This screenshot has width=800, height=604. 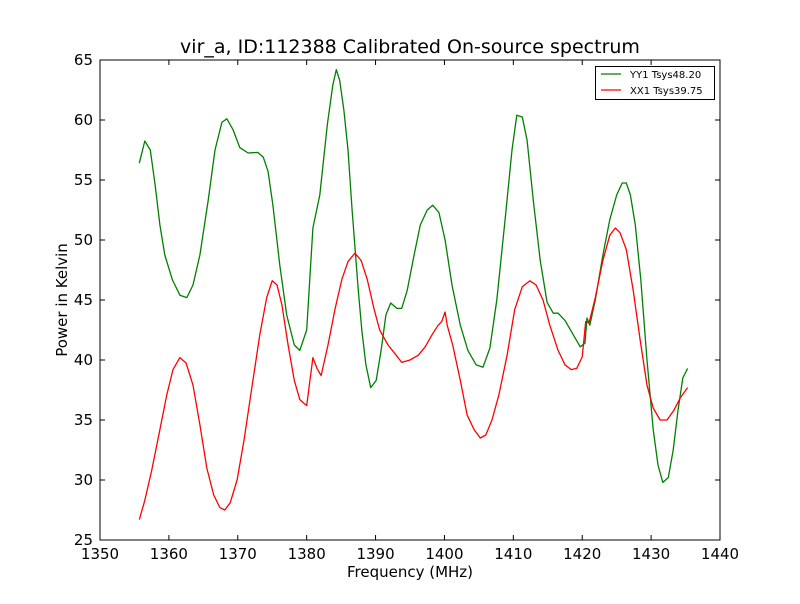 I want to click on x-tick-label: 1410, so click(x=513, y=554).